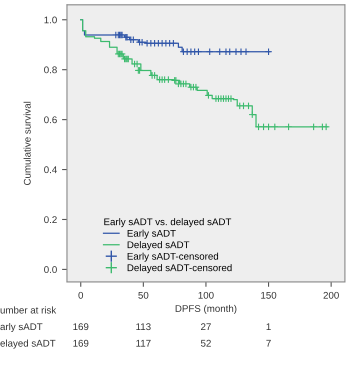  Describe the element at coordinates (180, 269) in the screenshot. I see `legend-label: Delayed sADT-censored` at that location.